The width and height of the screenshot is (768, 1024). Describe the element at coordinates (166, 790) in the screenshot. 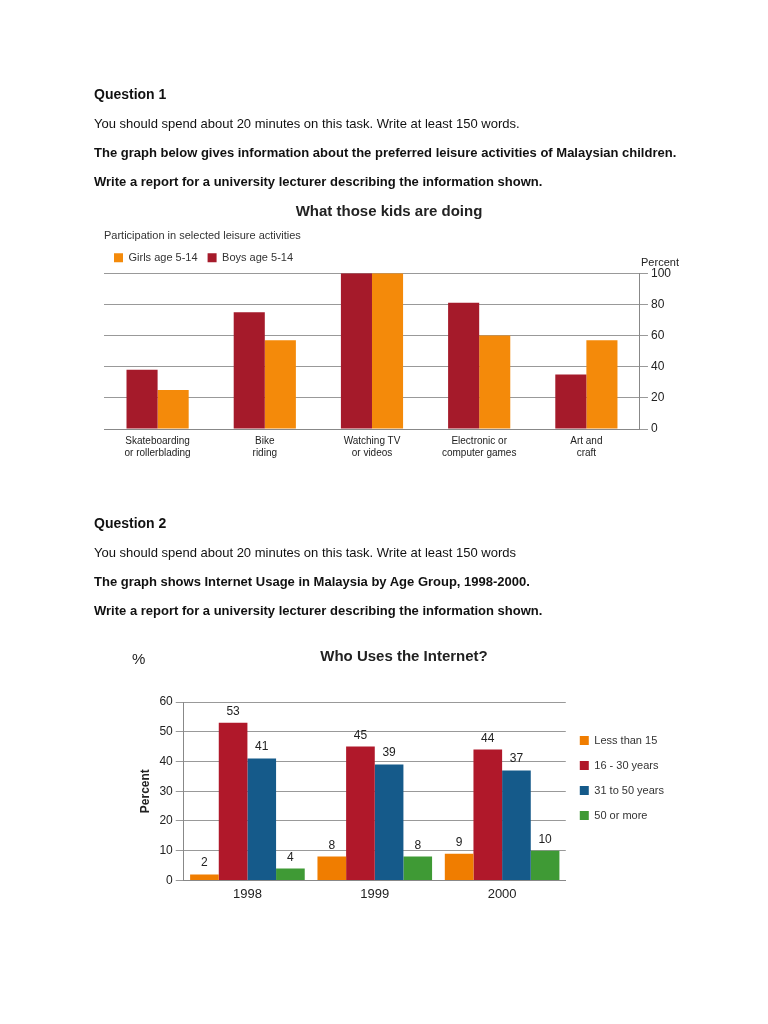

I see `y-tick-label: 30` at that location.